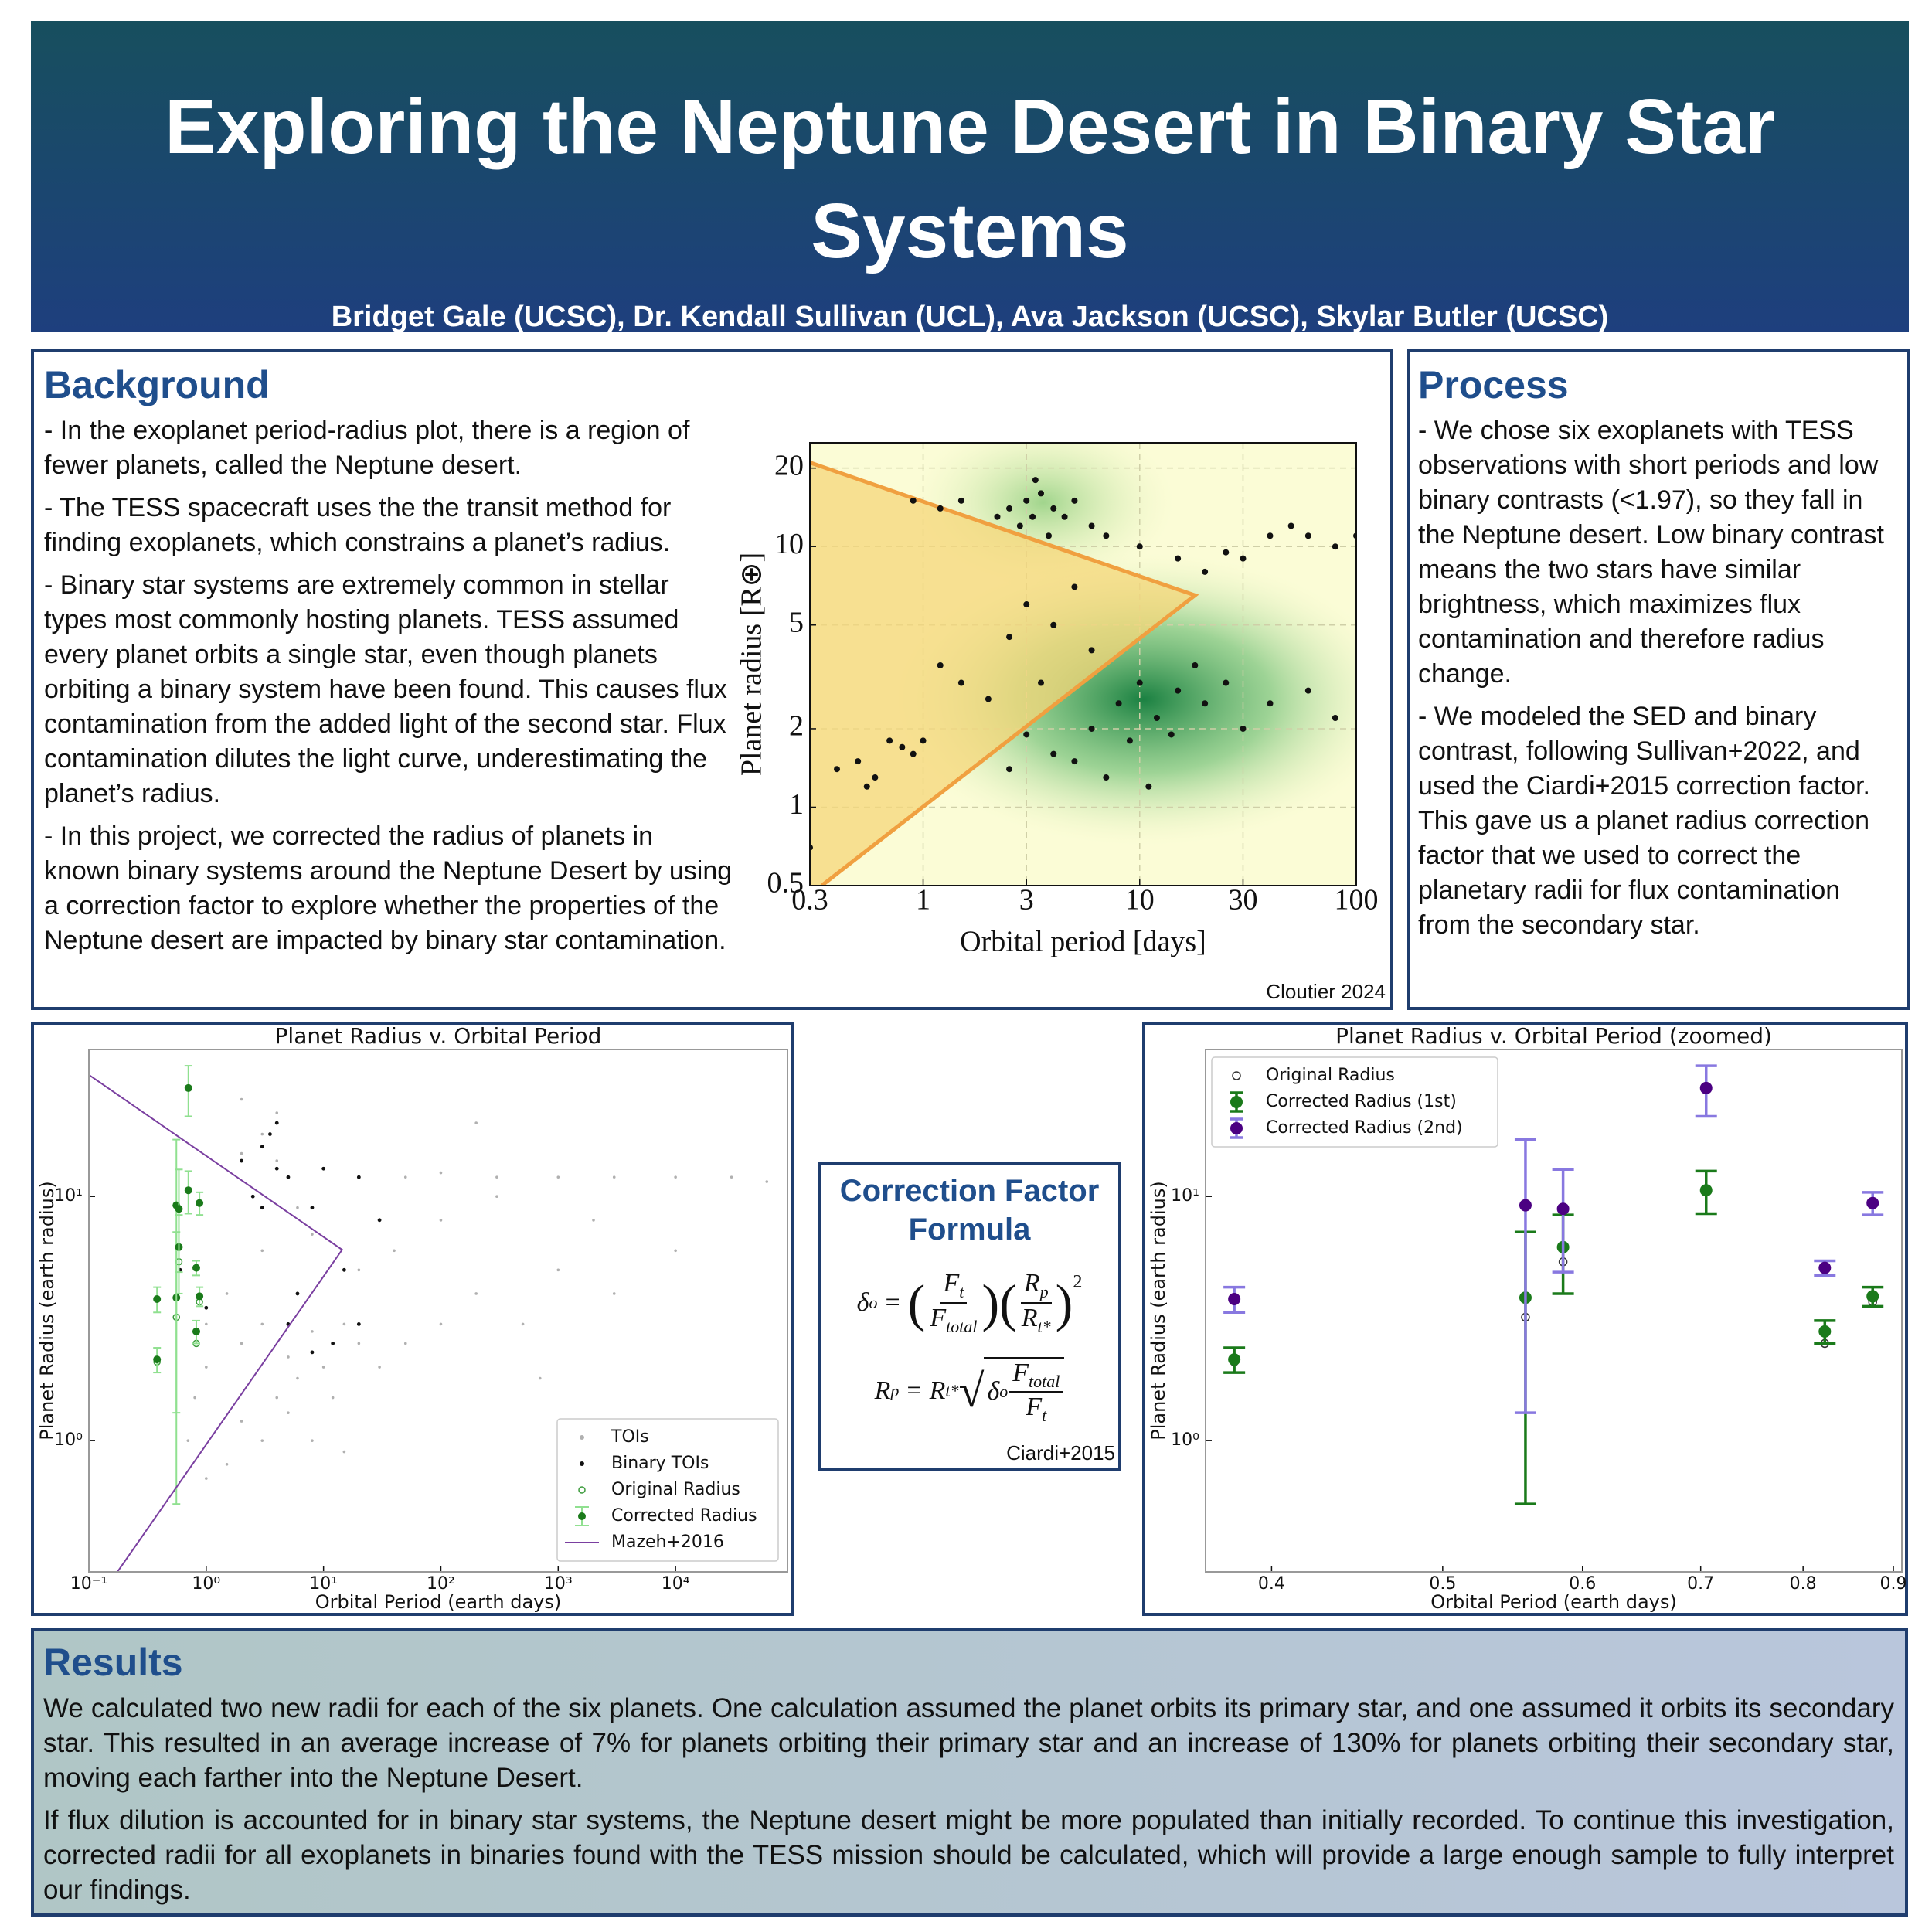  I want to click on formula-part: √, so click(971, 1391).